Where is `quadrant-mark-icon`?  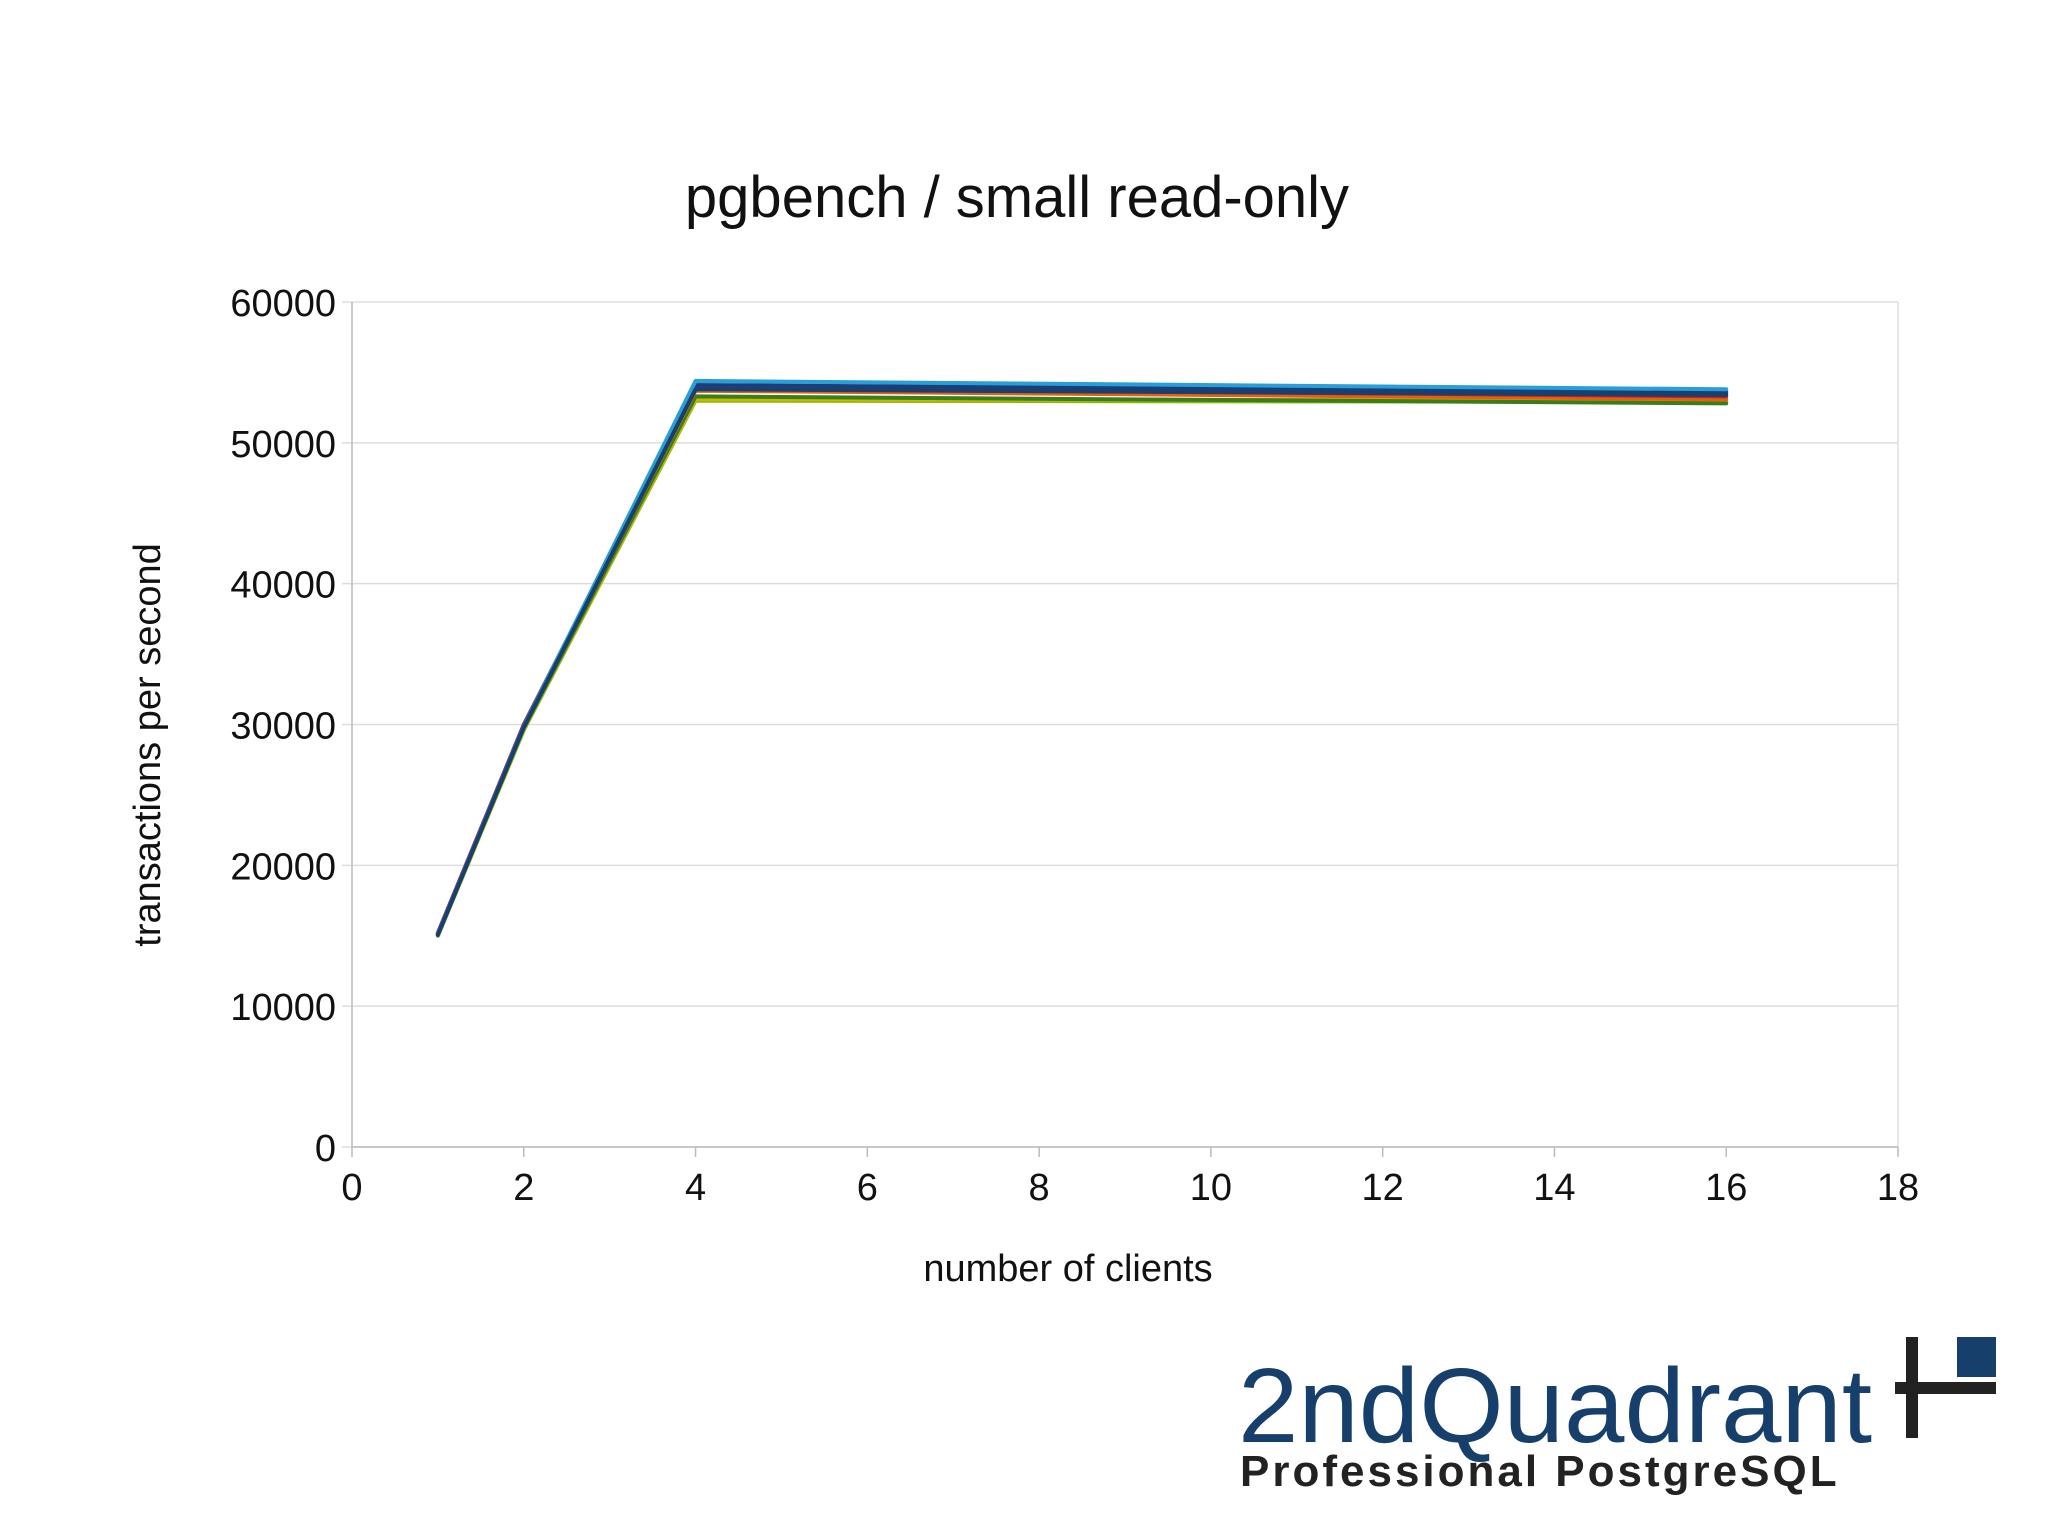 quadrant-mark-icon is located at coordinates (1945, 1387).